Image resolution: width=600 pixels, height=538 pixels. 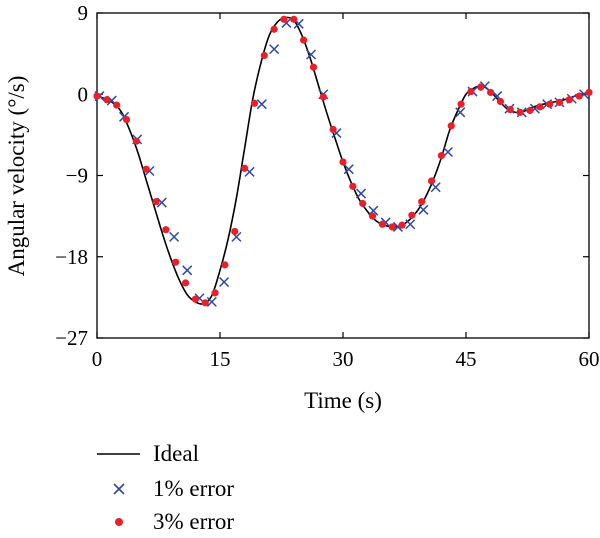 I want to click on legend-3pct-label: 3% error, so click(x=193, y=521).